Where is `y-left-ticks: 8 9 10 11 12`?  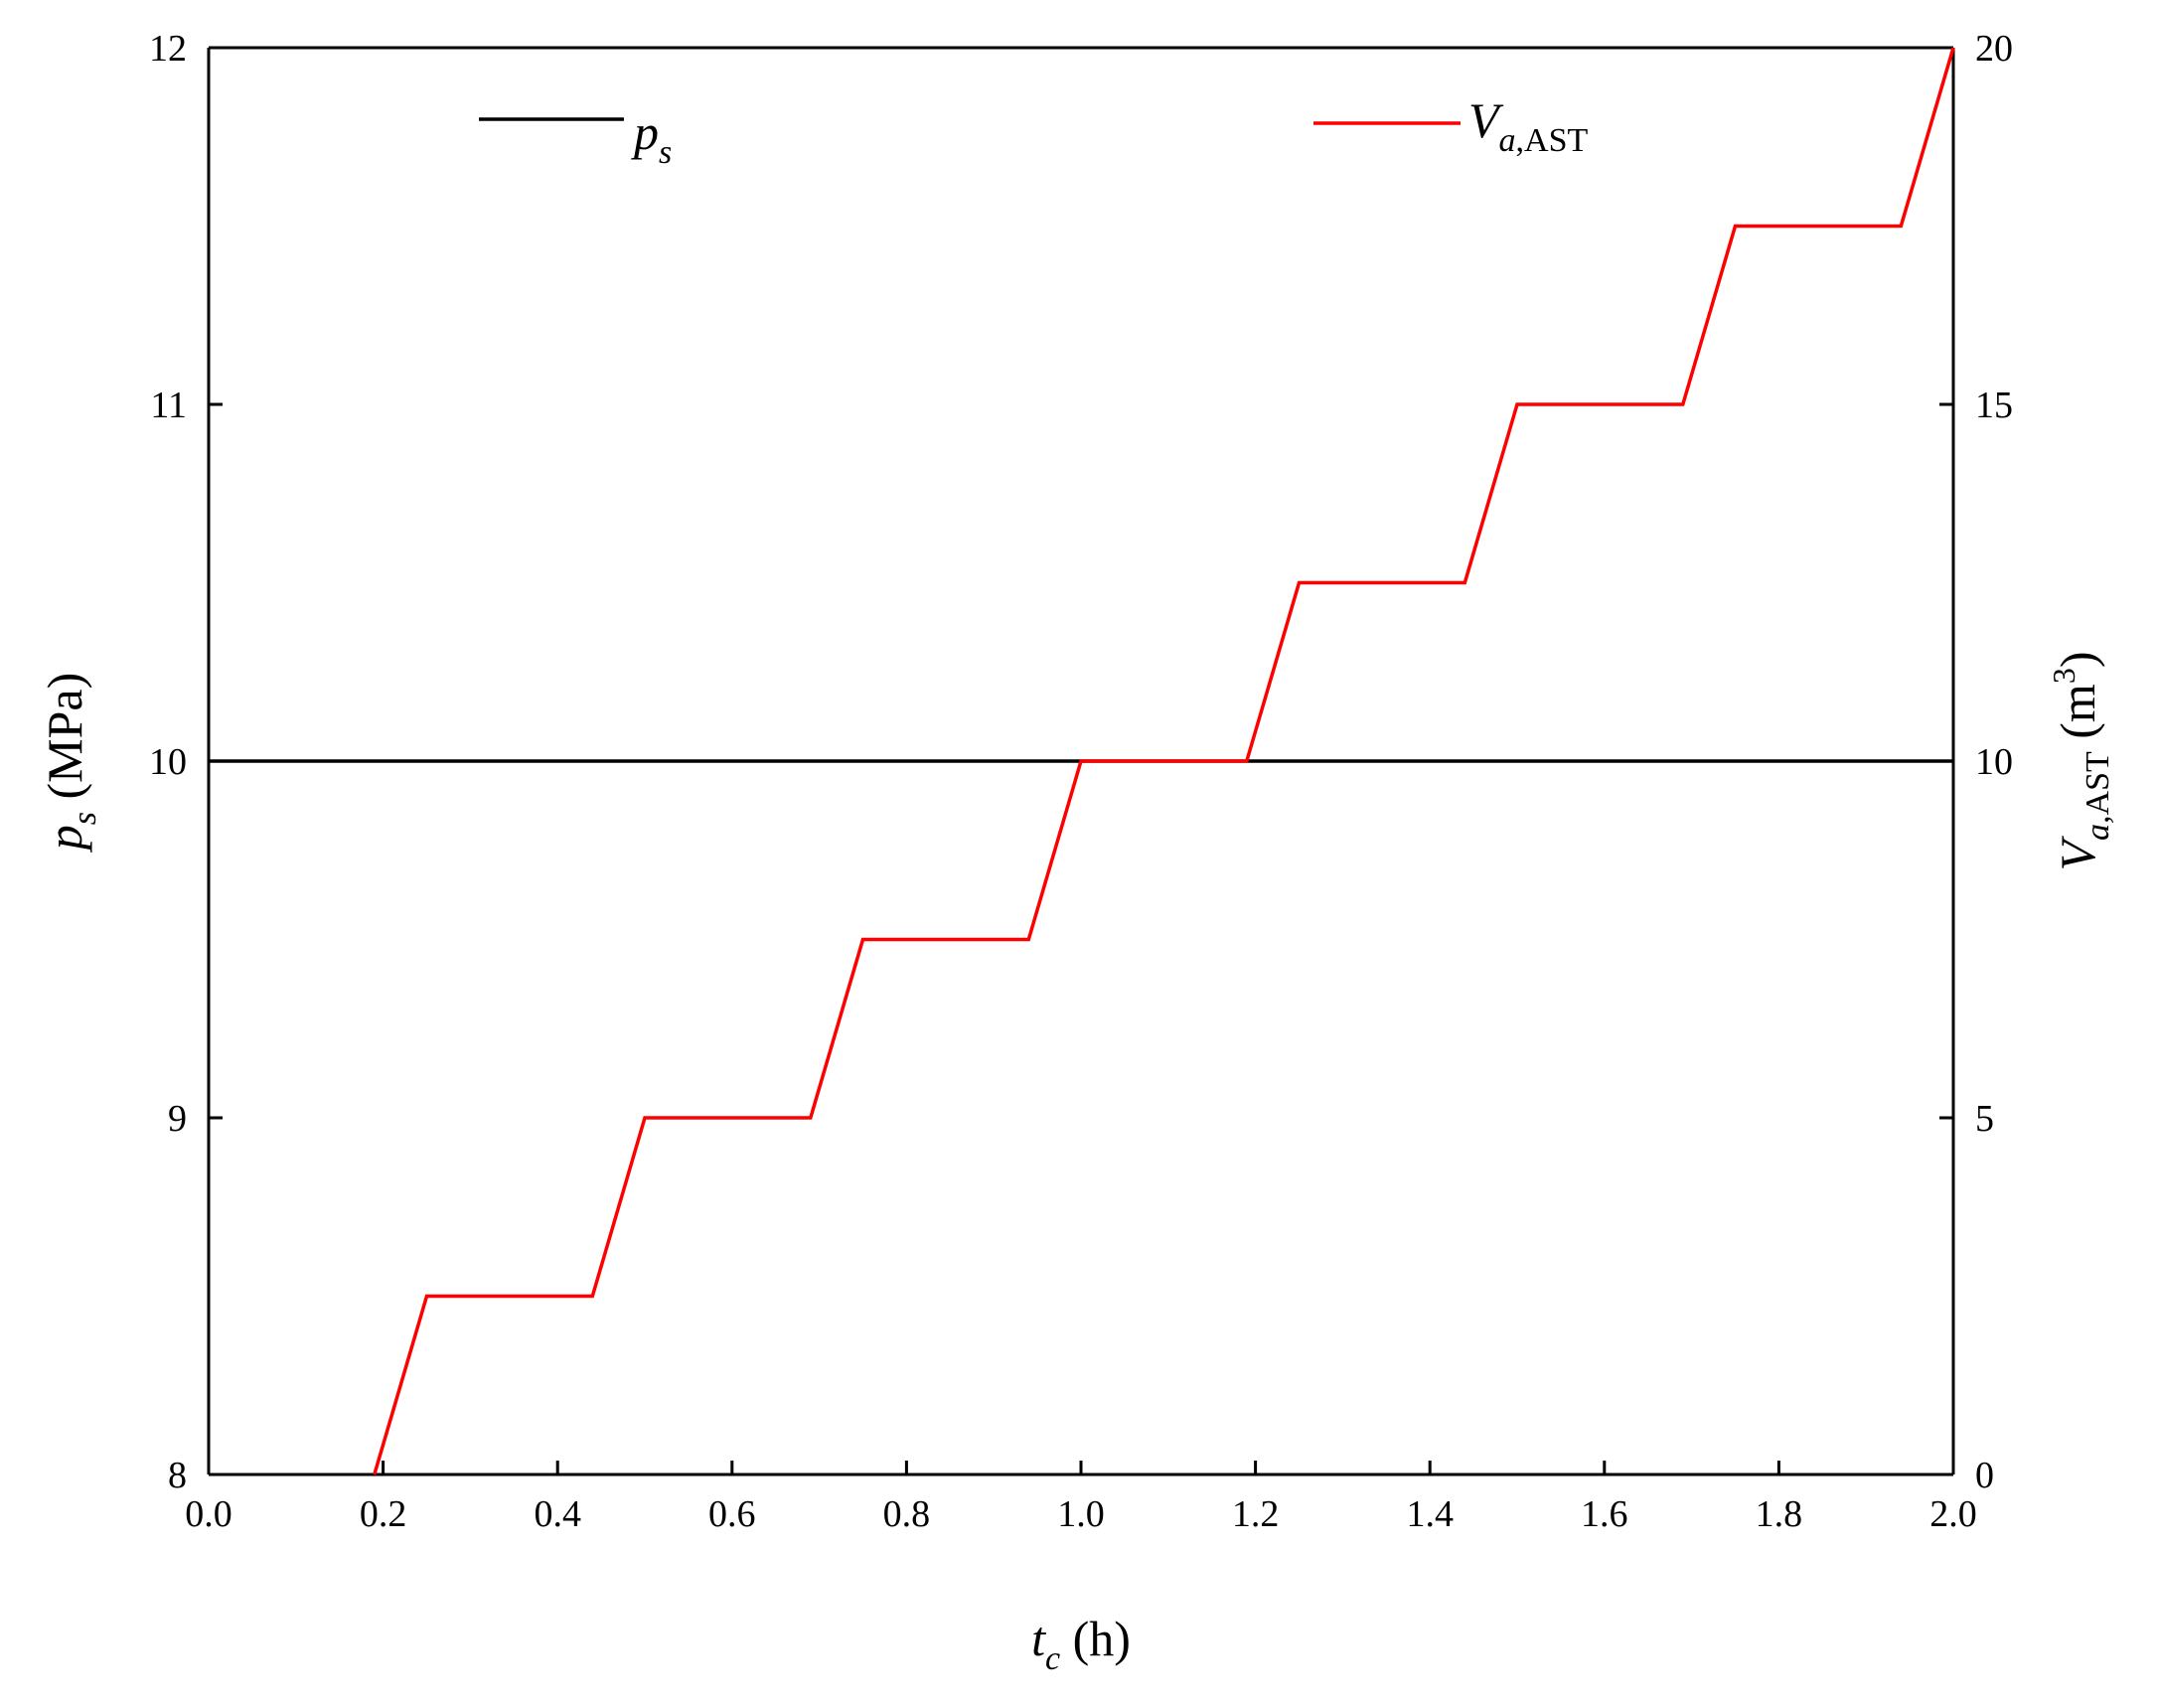 y-left-ticks: 8 9 10 11 12 is located at coordinates (186, 762).